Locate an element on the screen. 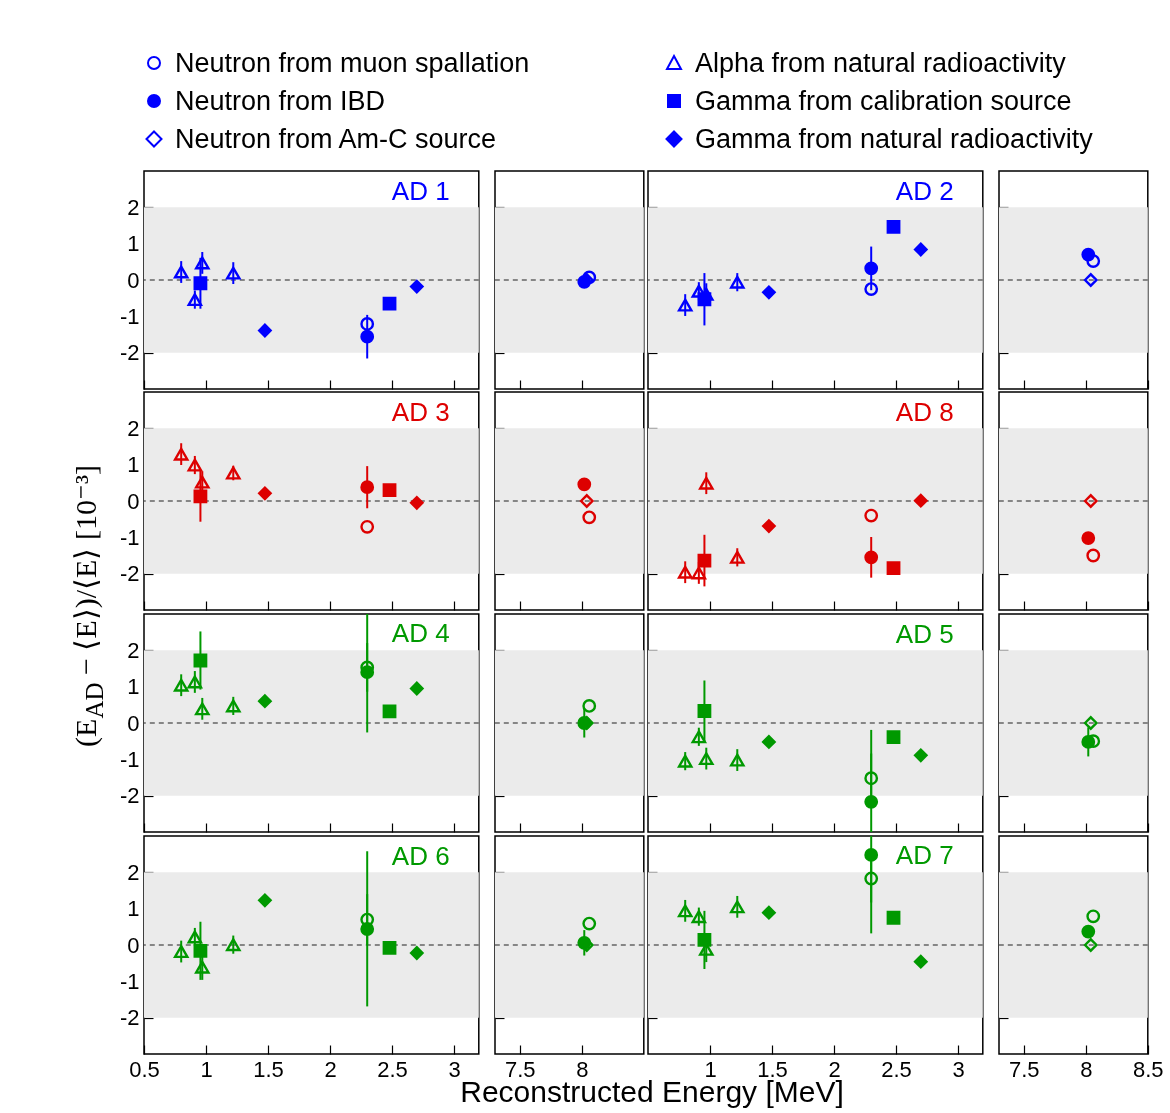 This screenshot has height=1113, width=1170. legend-label: Gamma from natural radioactivity is located at coordinates (894, 139).